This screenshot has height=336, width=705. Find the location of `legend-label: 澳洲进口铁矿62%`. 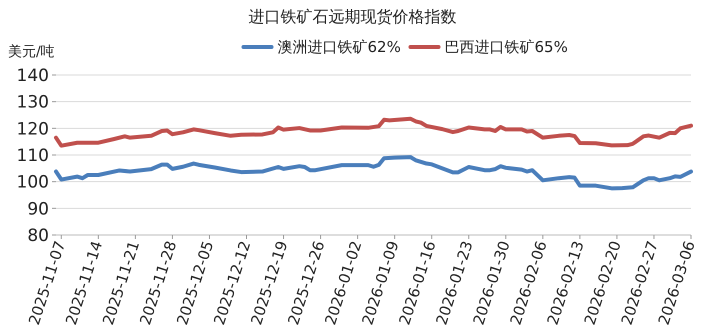

legend-label: 澳洲进口铁矿62% is located at coordinates (339, 47).